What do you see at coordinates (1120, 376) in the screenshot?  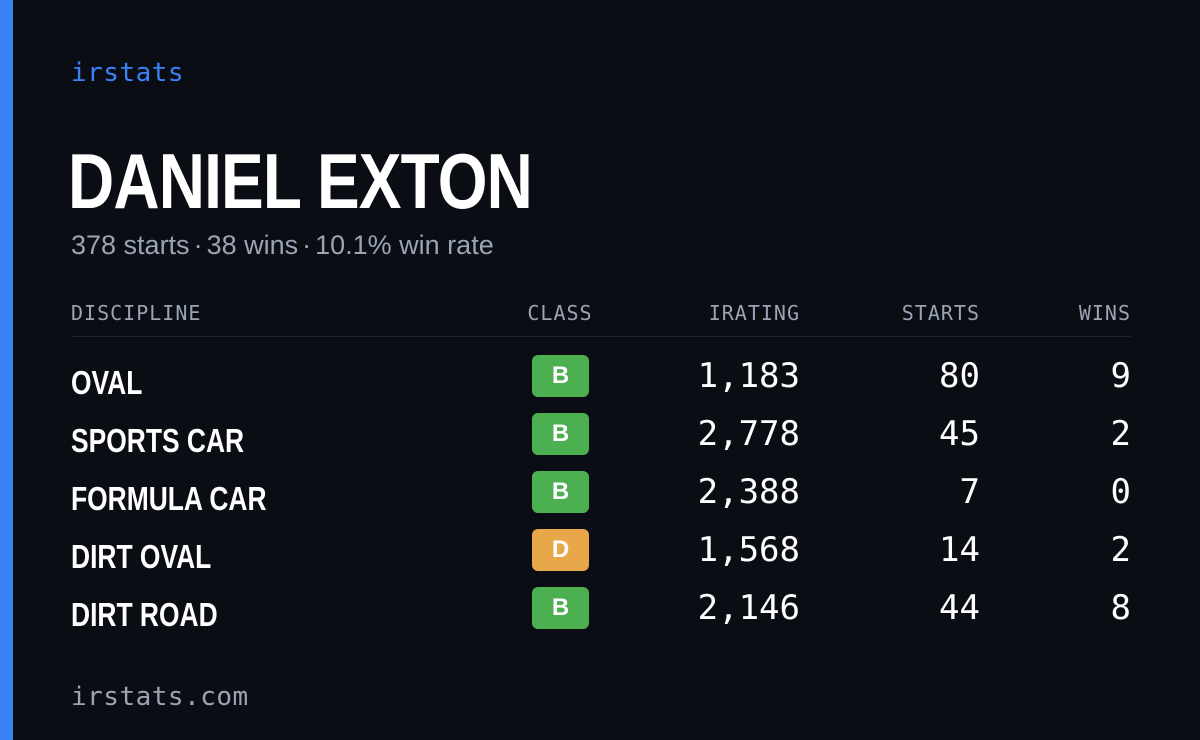 I see `row-wins: 9` at bounding box center [1120, 376].